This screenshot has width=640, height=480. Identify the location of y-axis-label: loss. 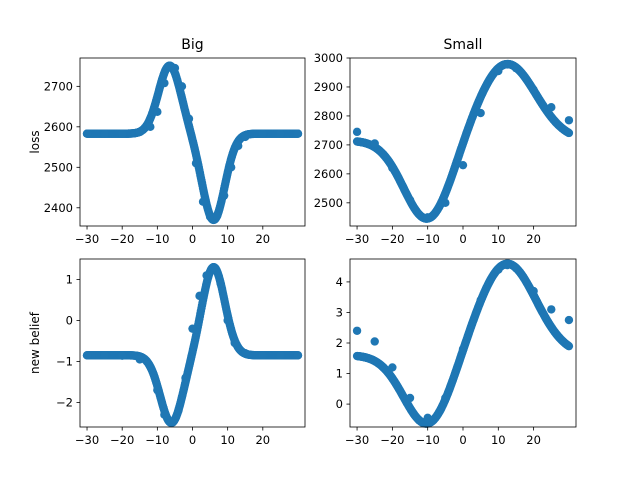
(35, 141).